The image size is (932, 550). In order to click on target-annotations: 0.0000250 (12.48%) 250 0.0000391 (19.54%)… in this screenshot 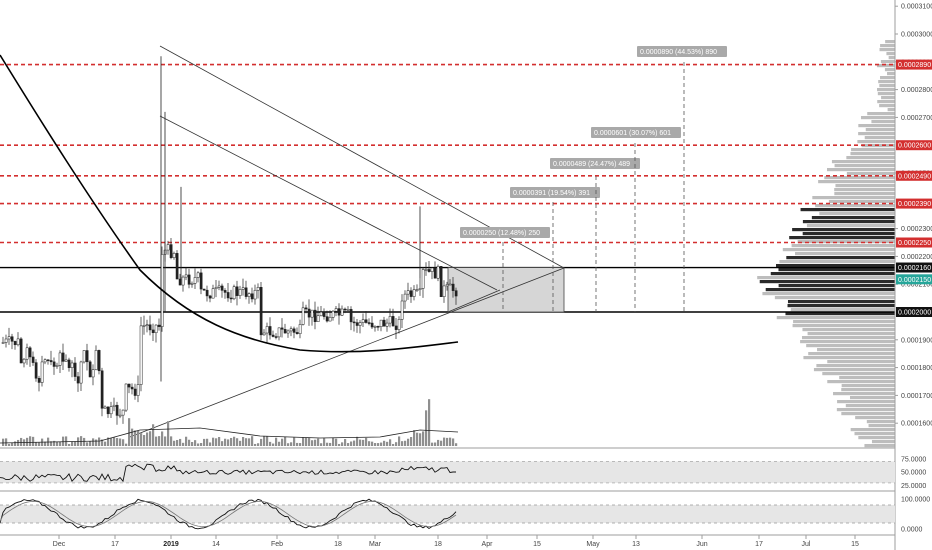, I will do `click(593, 179)`.